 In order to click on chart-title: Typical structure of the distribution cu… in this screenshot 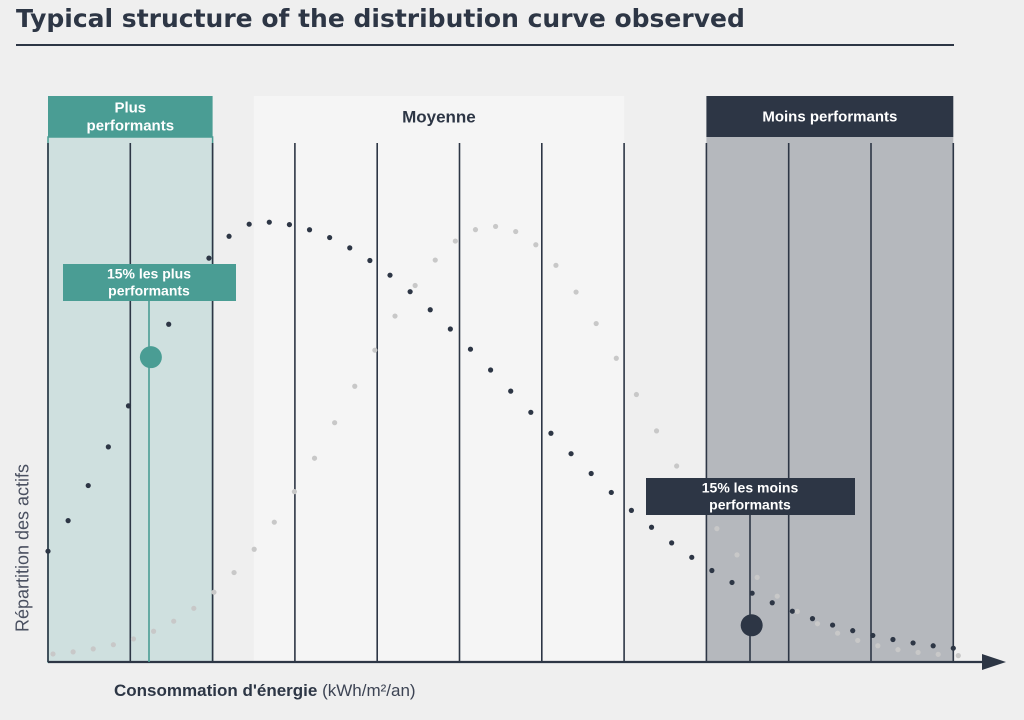, I will do `click(380, 18)`.